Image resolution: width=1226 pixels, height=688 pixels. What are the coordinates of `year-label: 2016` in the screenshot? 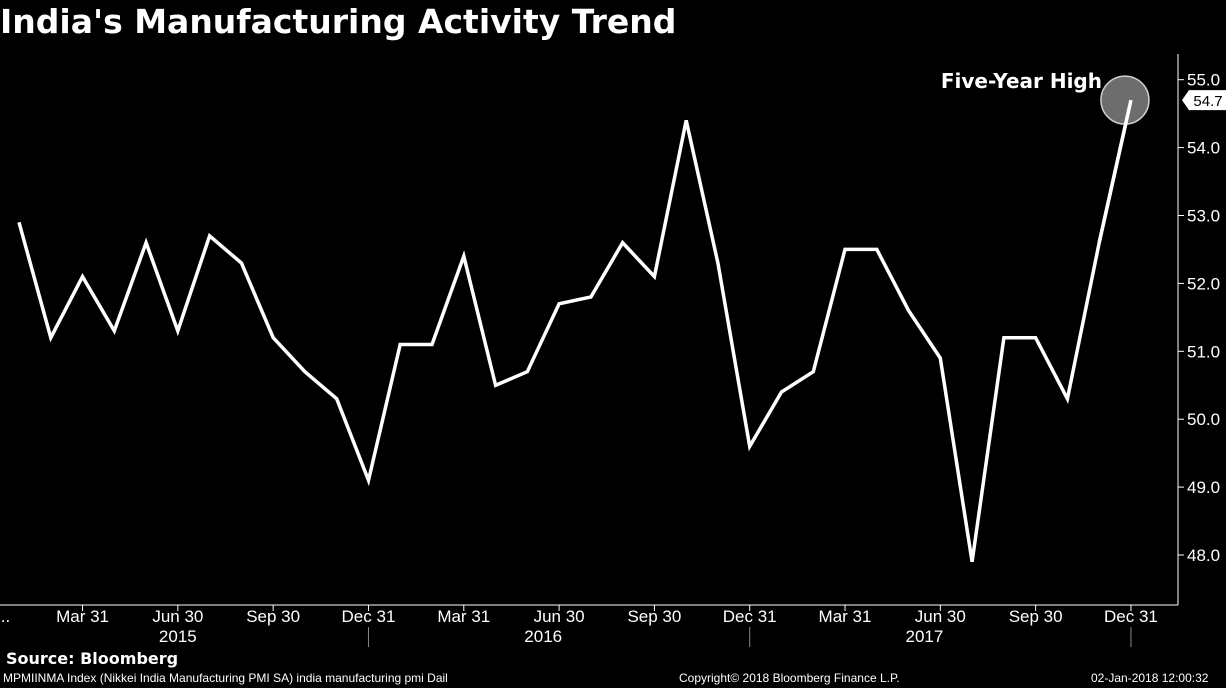 It's located at (543, 636).